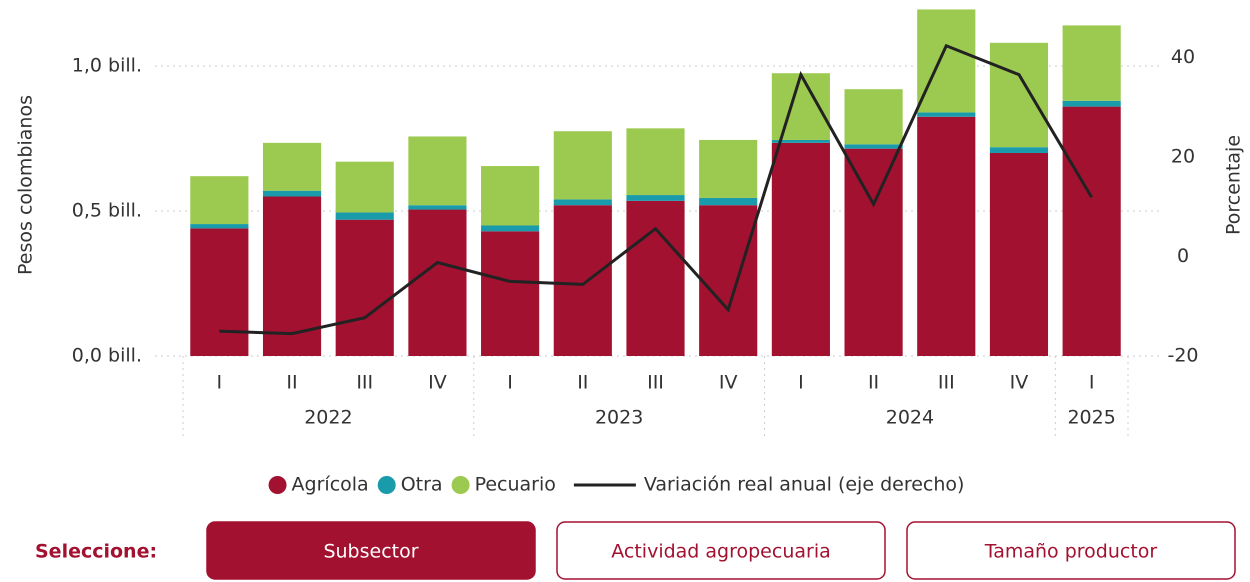 The image size is (1250, 582). I want to click on y2-tick-label: 0, so click(1183, 256).